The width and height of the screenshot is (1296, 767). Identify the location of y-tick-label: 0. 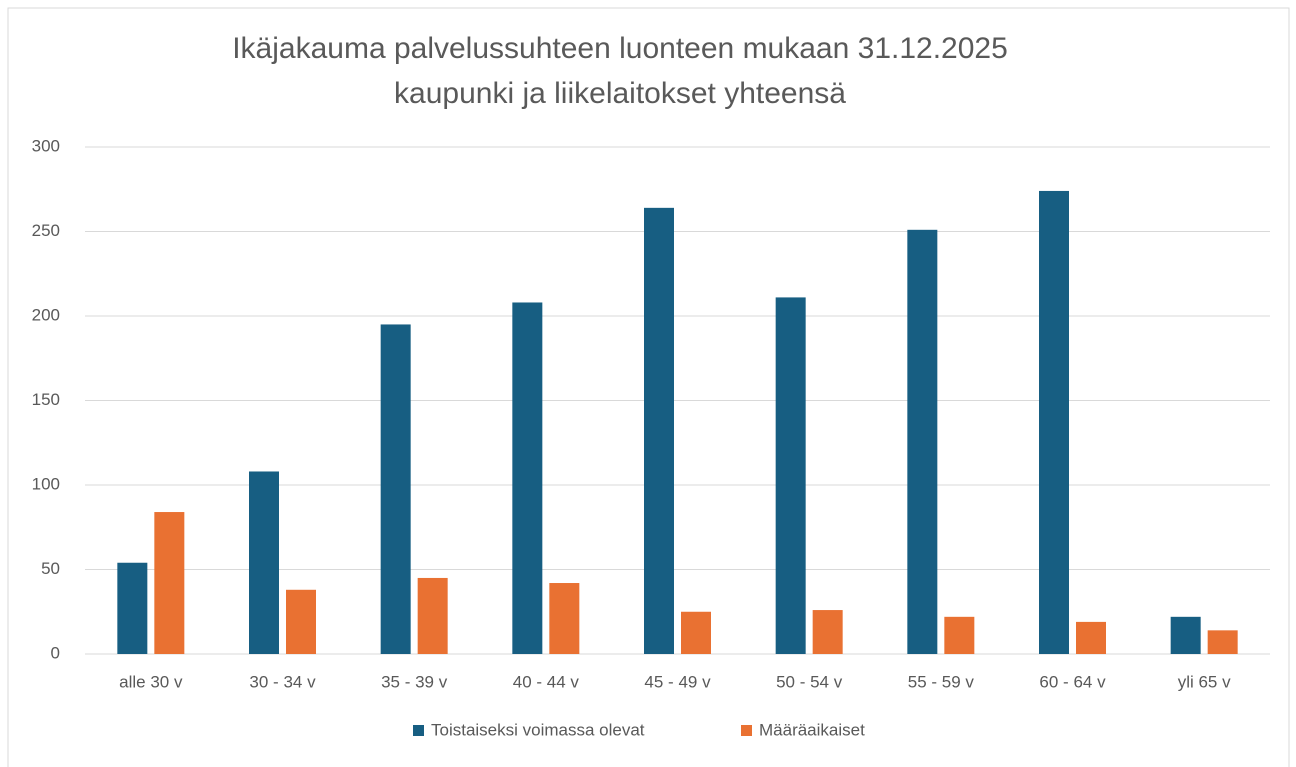
(55, 652).